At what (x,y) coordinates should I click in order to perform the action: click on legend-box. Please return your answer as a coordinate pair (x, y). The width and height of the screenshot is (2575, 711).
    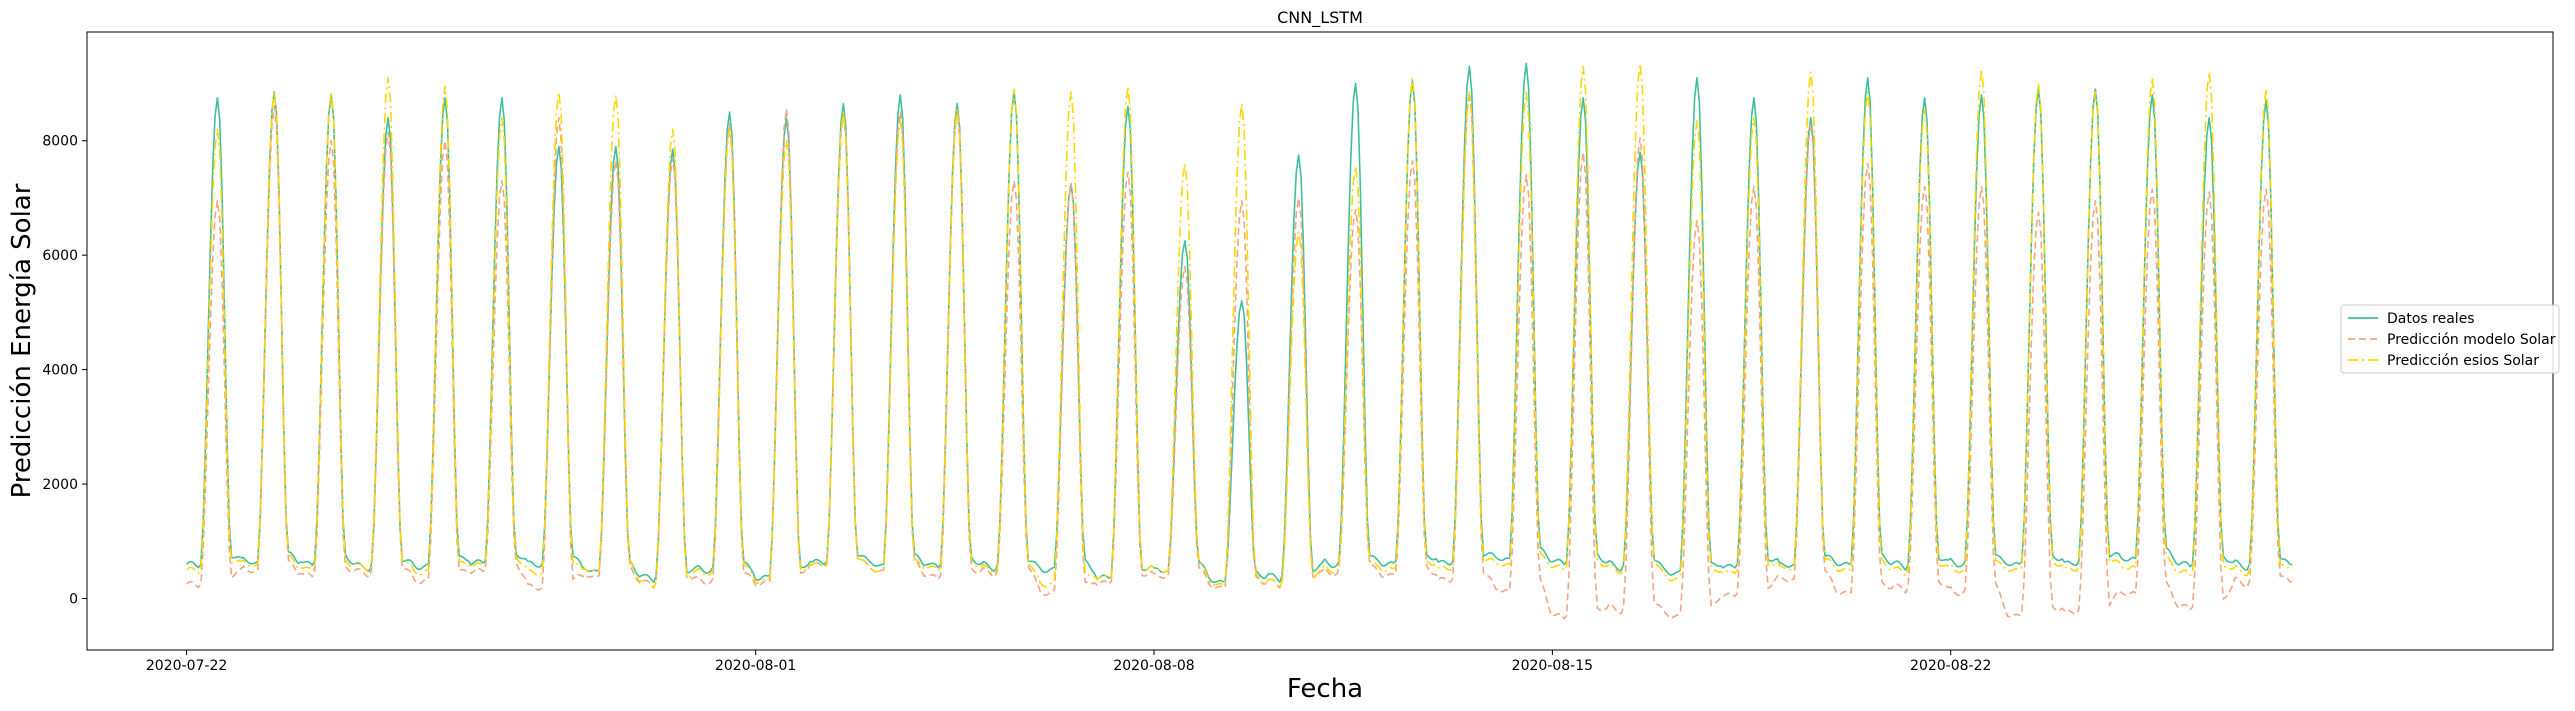
    Looking at the image, I should click on (2450, 339).